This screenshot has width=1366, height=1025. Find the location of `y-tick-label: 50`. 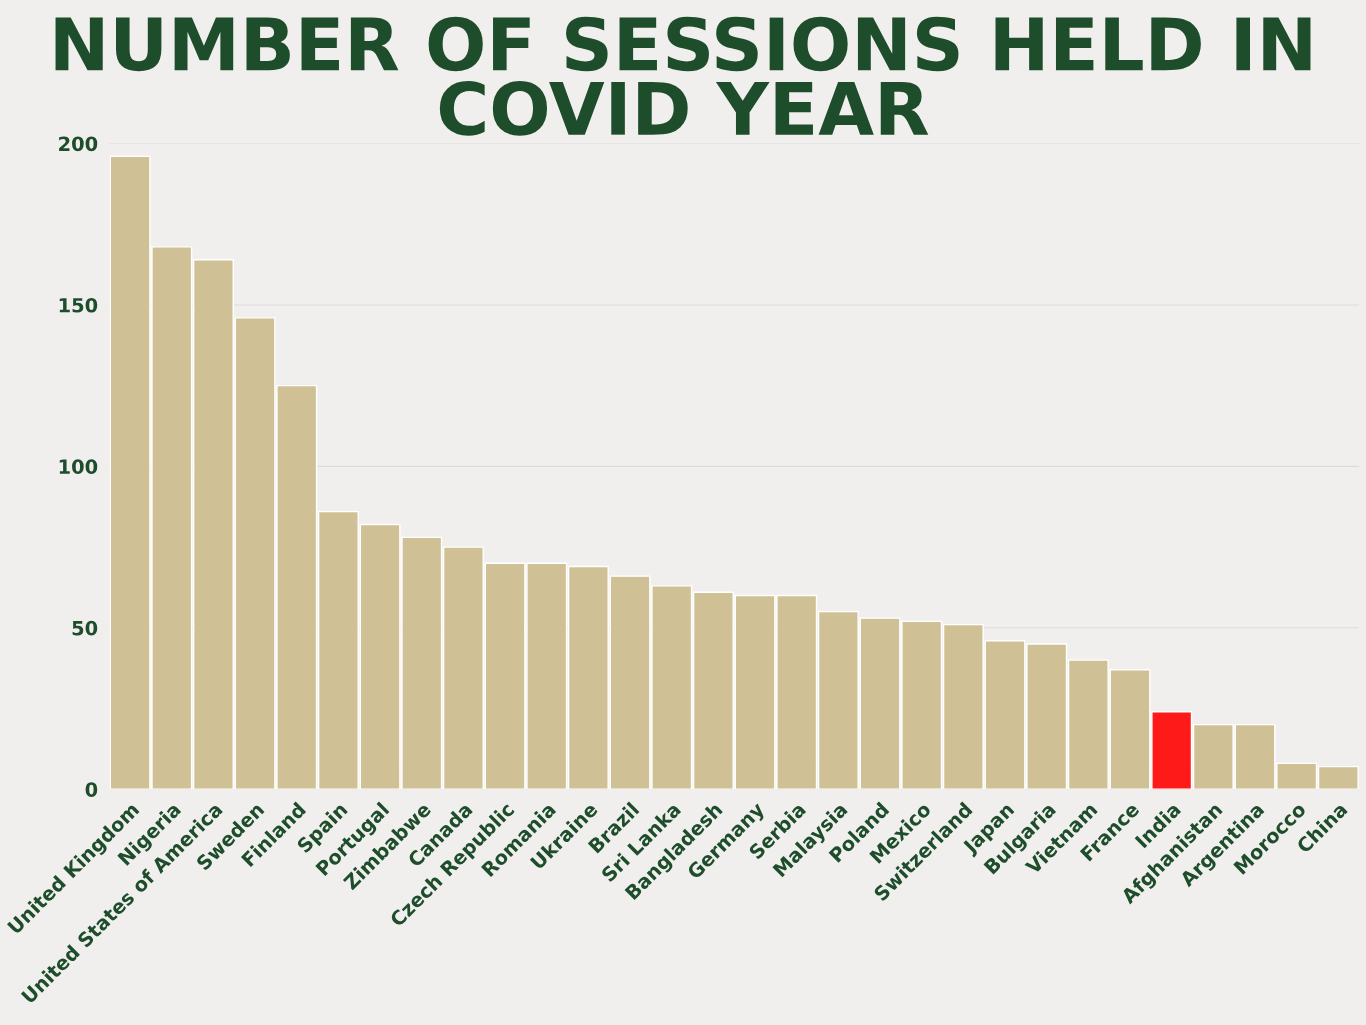

y-tick-label: 50 is located at coordinates (85, 628).